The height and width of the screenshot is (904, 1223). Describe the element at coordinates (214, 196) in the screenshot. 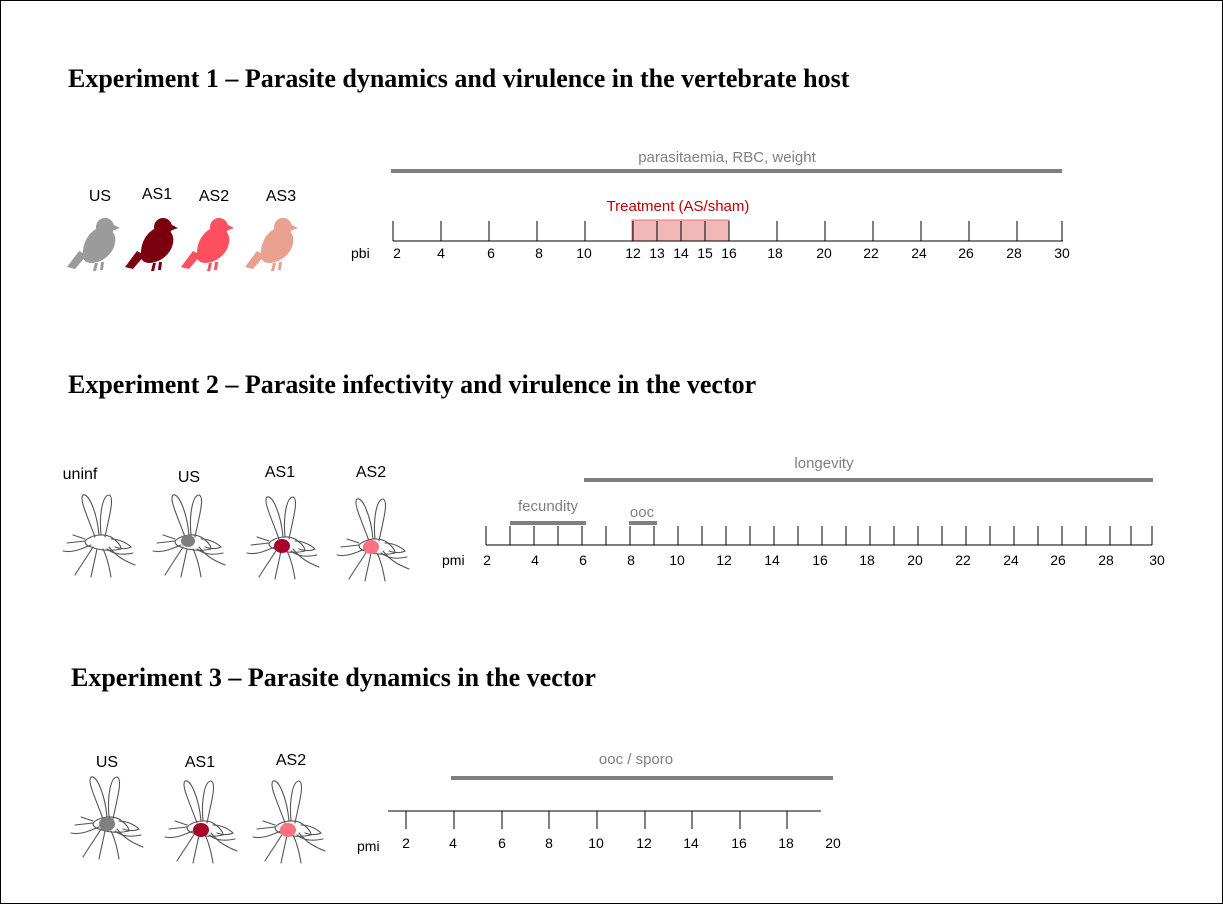

I see `exp1-group-label-as2: AS2` at that location.